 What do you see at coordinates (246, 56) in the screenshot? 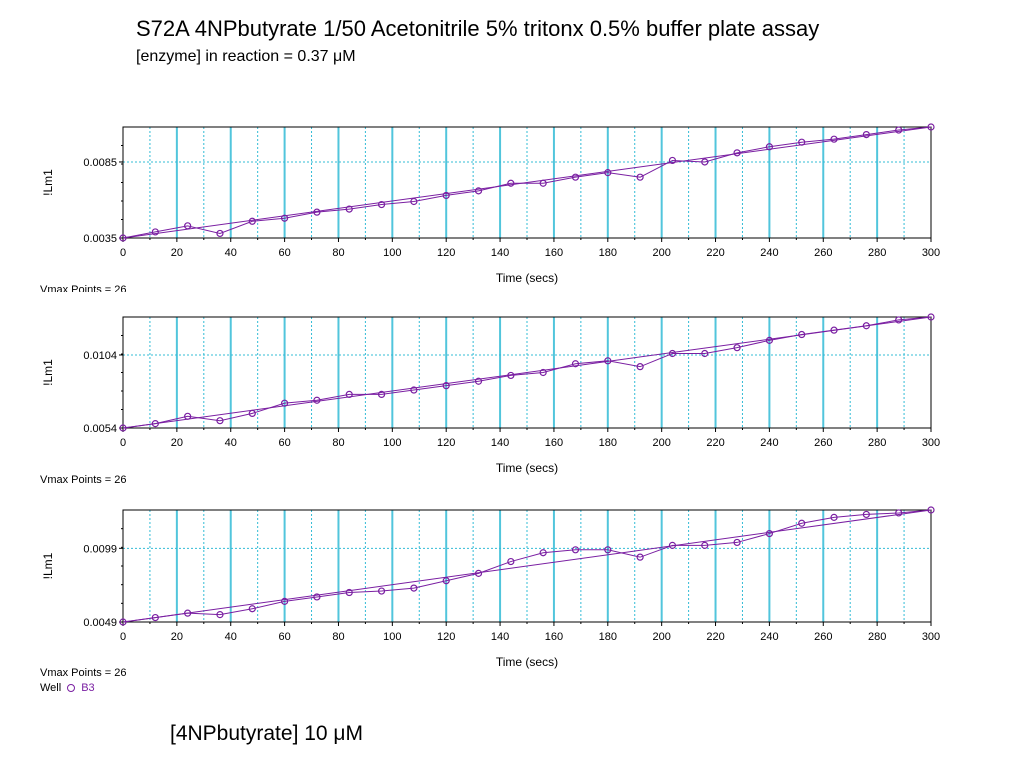
I see `enzyme-concentration-subtitle: [enzyme] in reaction = 0.37 μM` at bounding box center [246, 56].